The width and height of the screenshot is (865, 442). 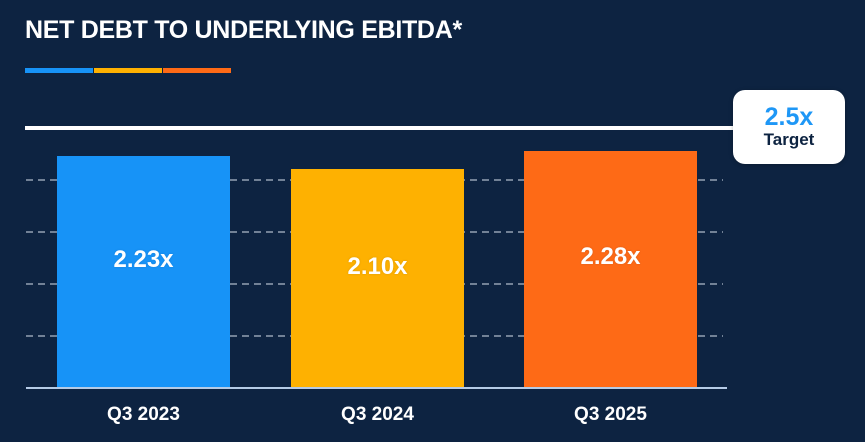 I want to click on bar-value-label: 2.10x, so click(x=377, y=266).